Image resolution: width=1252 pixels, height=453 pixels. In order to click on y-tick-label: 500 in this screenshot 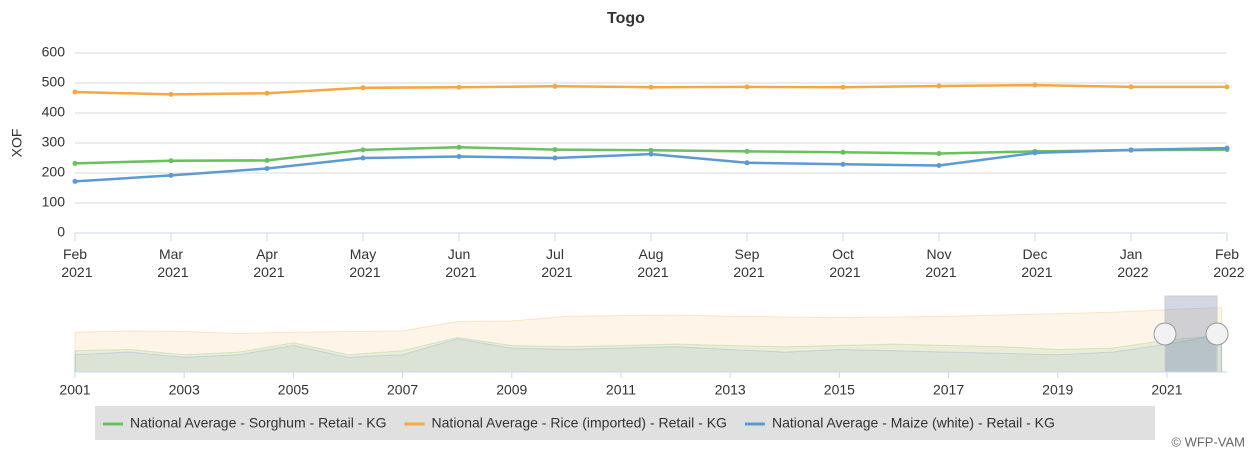, I will do `click(54, 82)`.